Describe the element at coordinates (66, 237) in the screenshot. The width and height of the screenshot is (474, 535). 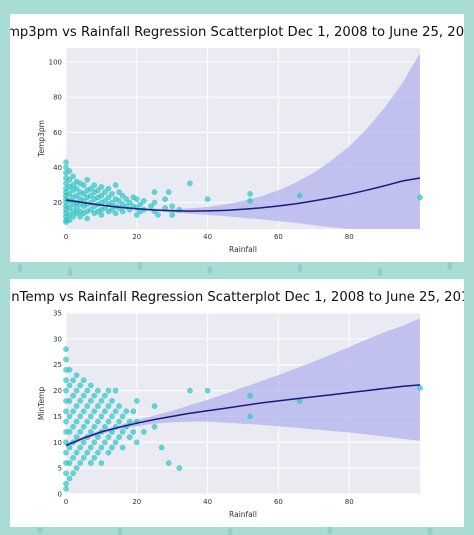
I see `x-tick-label: 0` at that location.